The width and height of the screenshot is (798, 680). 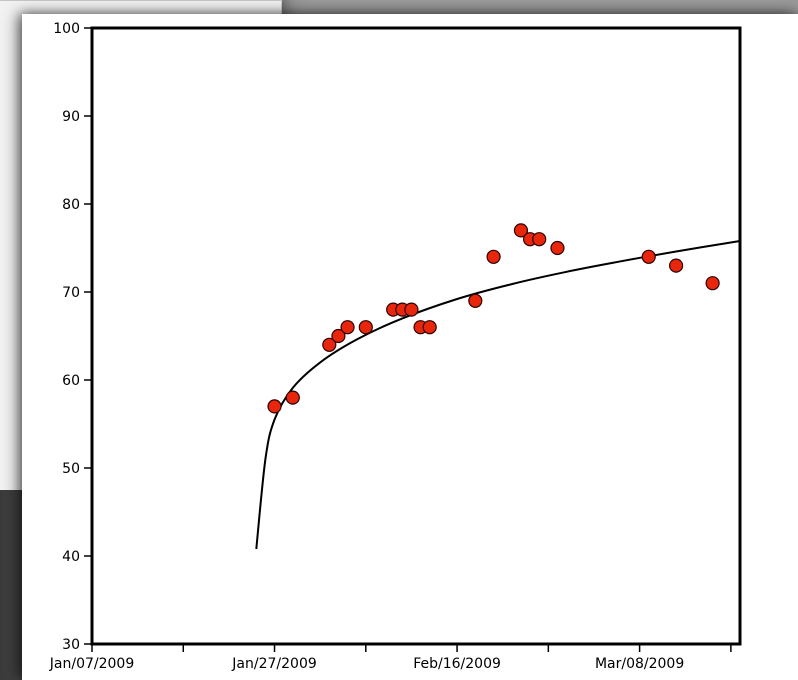 What do you see at coordinates (91, 664) in the screenshot?
I see `x-tick-label: Jan/07/2009` at bounding box center [91, 664].